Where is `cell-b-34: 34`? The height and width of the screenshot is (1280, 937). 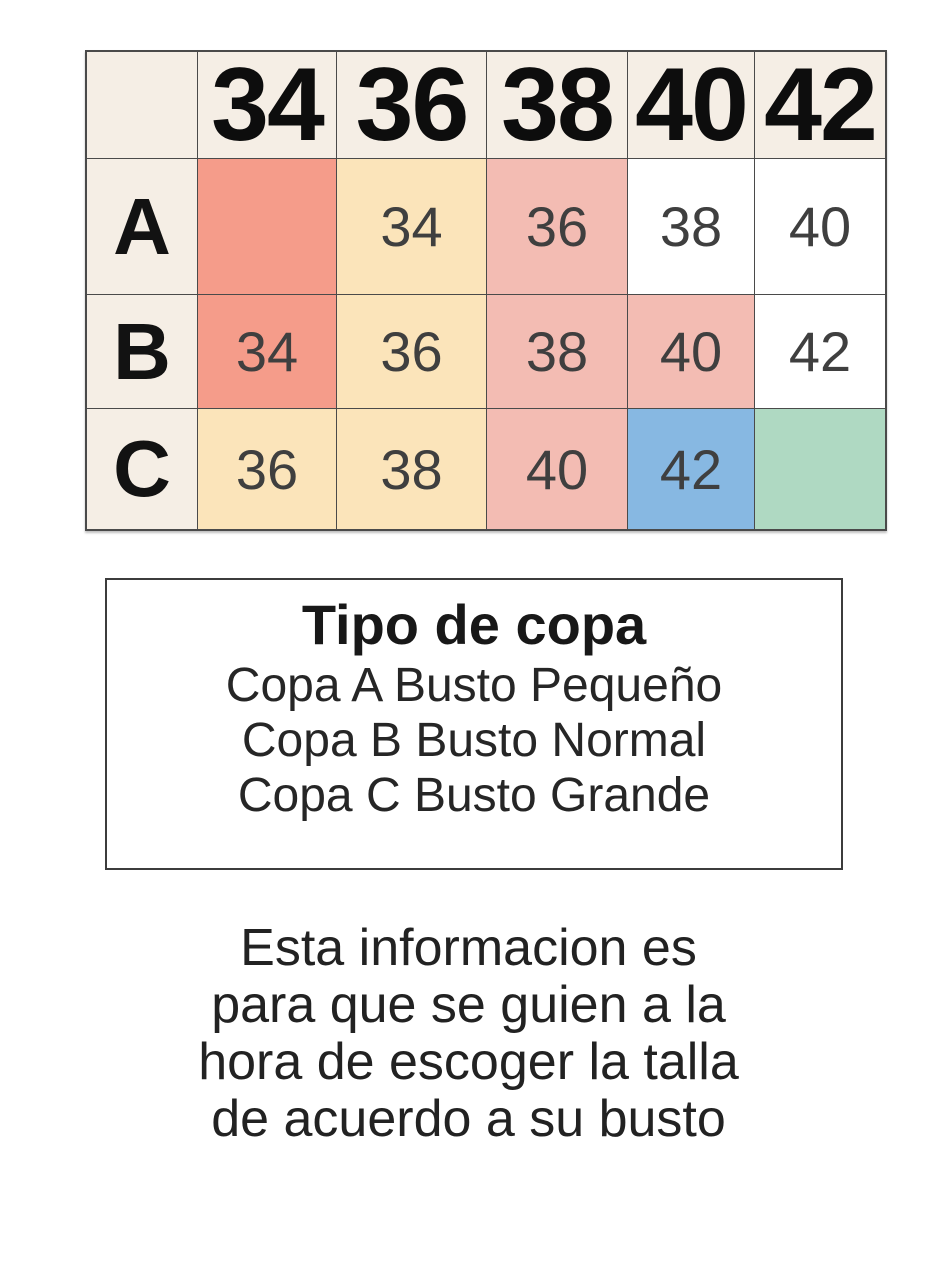 cell-b-34: 34 is located at coordinates (267, 352).